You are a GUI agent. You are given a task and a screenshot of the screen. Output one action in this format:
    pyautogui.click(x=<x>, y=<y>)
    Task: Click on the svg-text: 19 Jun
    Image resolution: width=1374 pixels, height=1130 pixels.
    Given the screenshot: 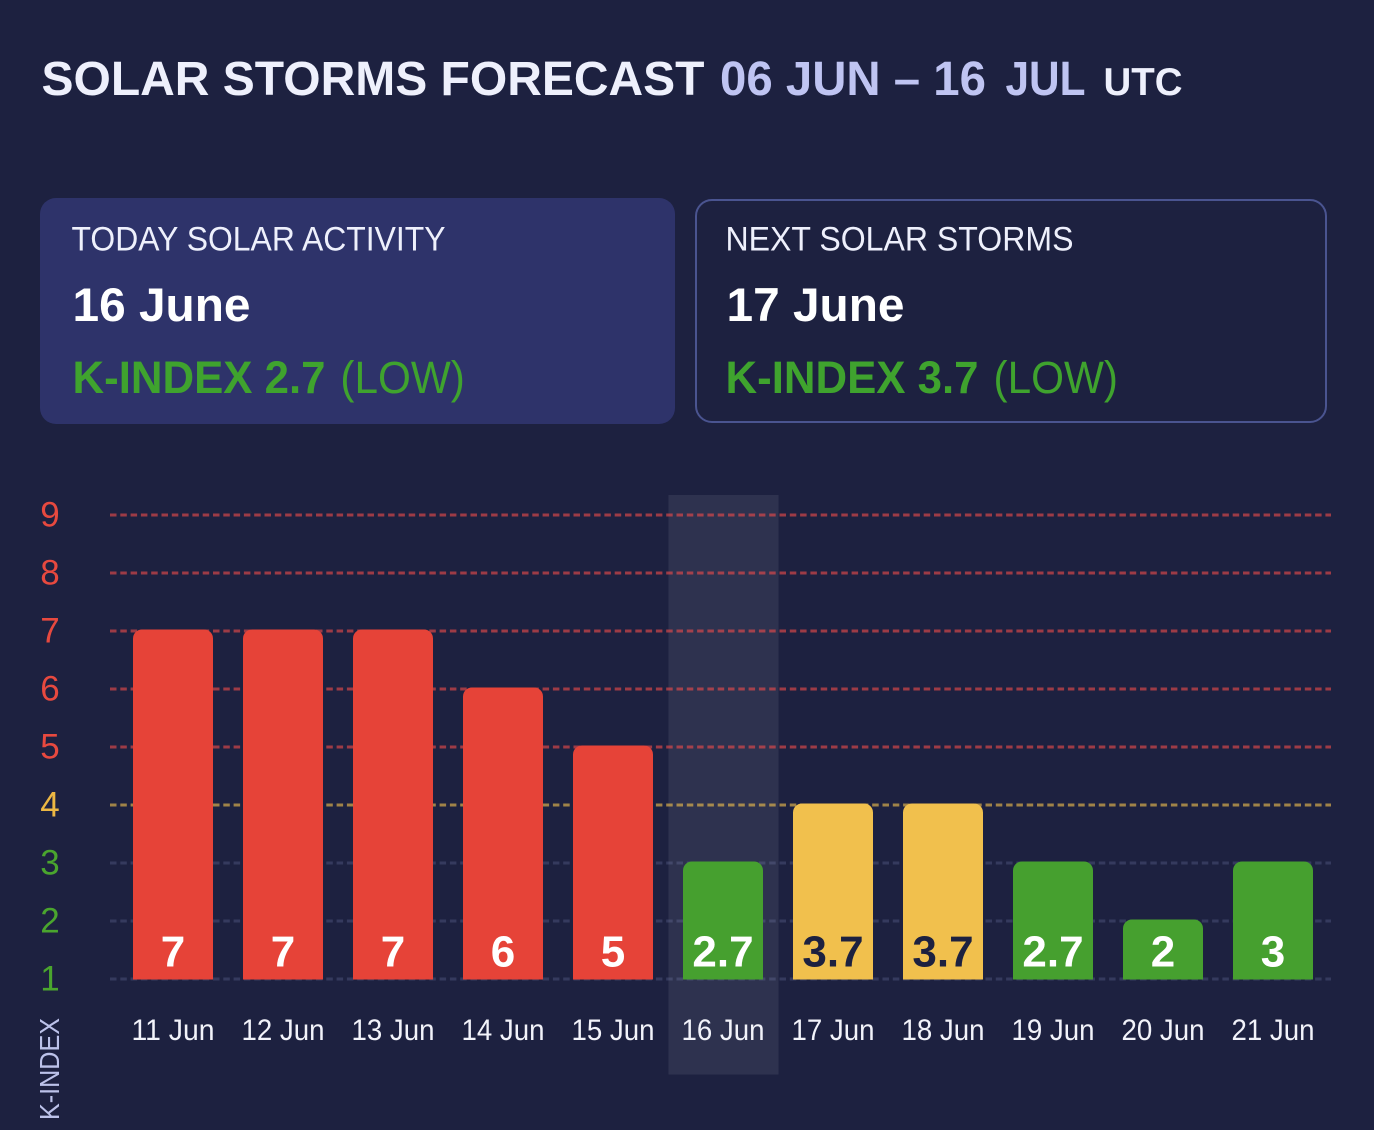 What is the action you would take?
    pyautogui.click(x=1053, y=1030)
    